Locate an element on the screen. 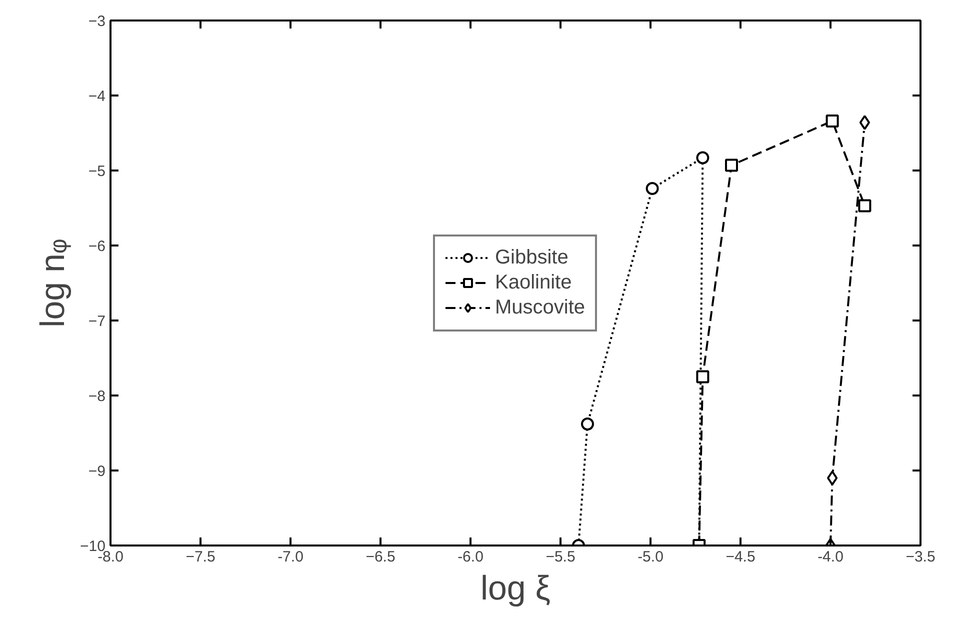 This screenshot has height=619, width=980. legend-label: Kaolinite is located at coordinates (533, 282).